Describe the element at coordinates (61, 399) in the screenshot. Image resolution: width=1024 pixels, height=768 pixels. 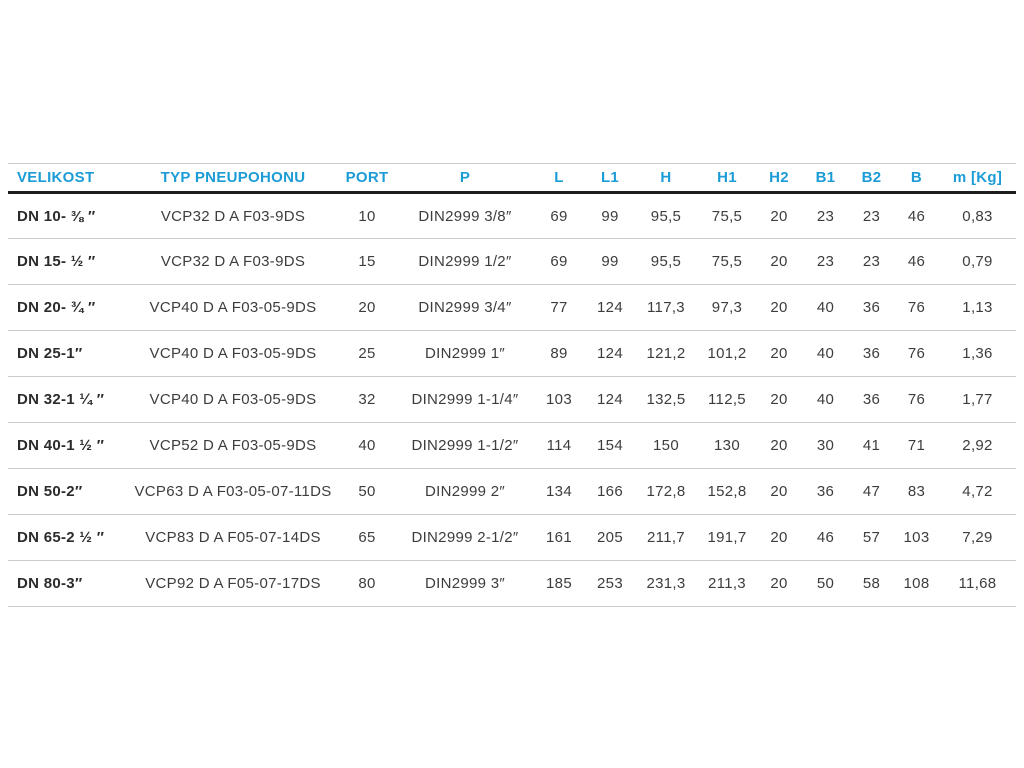
I see `cell-velikost: DN 32-1 ¼ ″` at that location.